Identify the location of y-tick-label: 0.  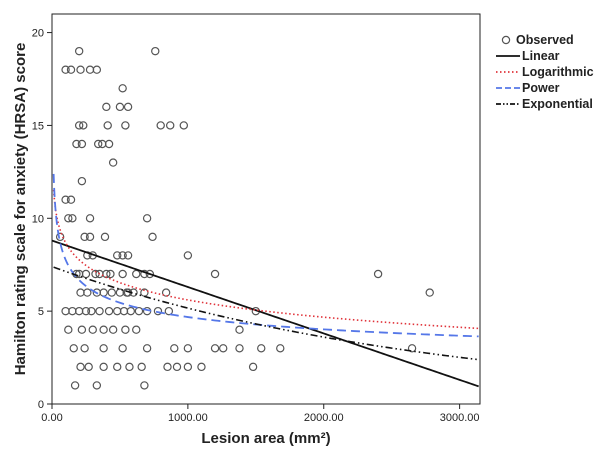
(41, 405).